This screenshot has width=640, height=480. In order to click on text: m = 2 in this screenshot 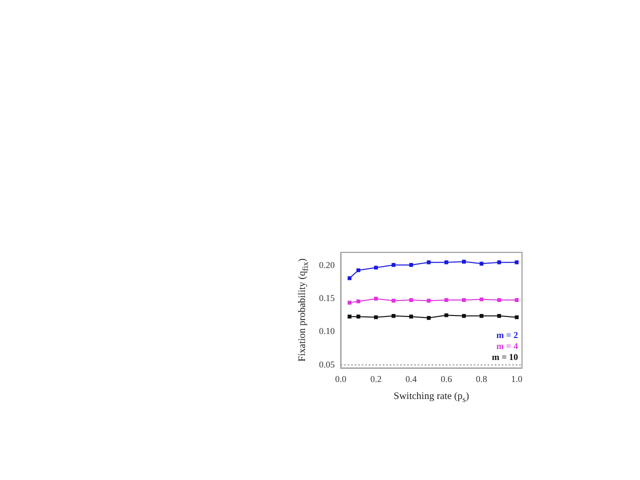, I will do `click(506, 336)`.